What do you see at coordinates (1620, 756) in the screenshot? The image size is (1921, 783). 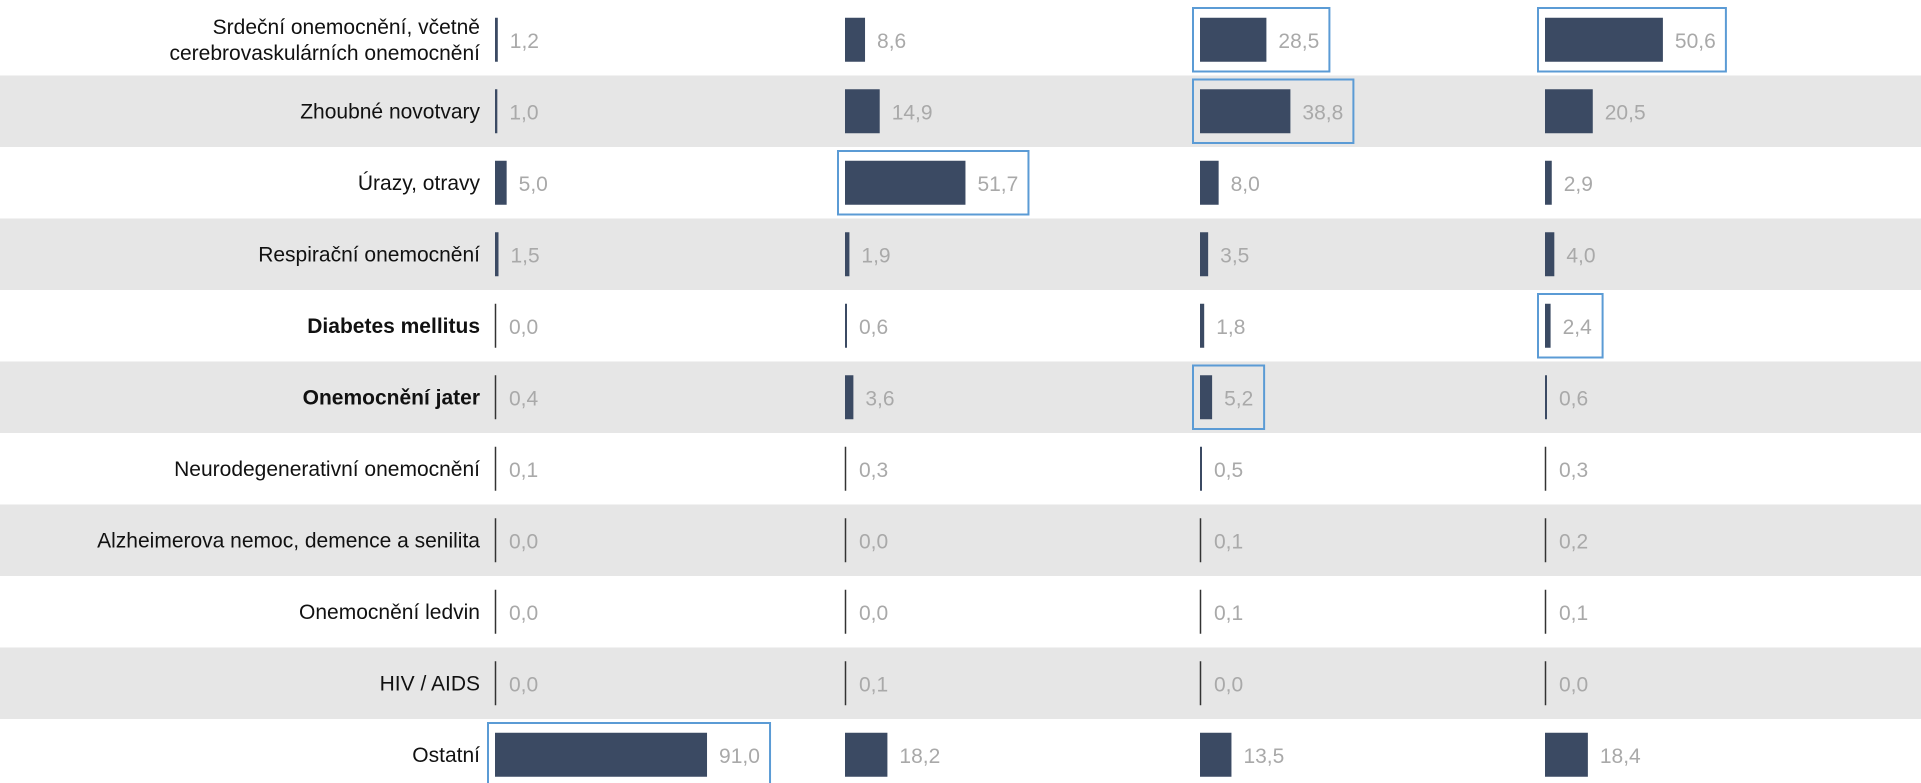 I see `value-label: 18,4` at bounding box center [1620, 756].